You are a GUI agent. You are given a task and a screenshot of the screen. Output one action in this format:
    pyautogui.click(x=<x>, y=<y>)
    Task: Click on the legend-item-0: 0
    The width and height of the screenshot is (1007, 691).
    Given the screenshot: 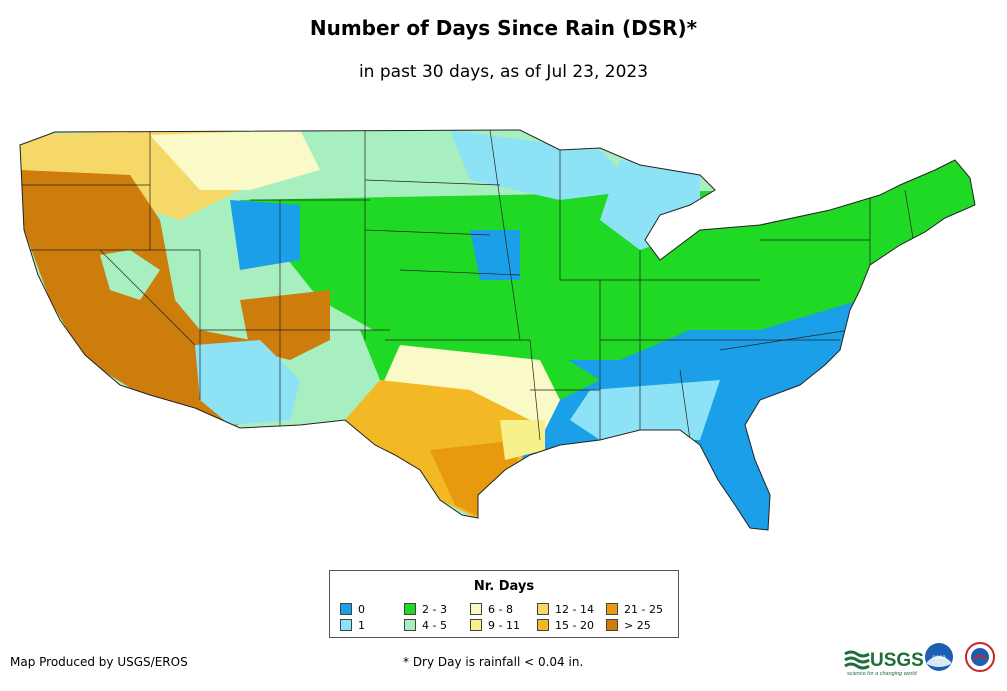 What is the action you would take?
    pyautogui.click(x=352, y=609)
    